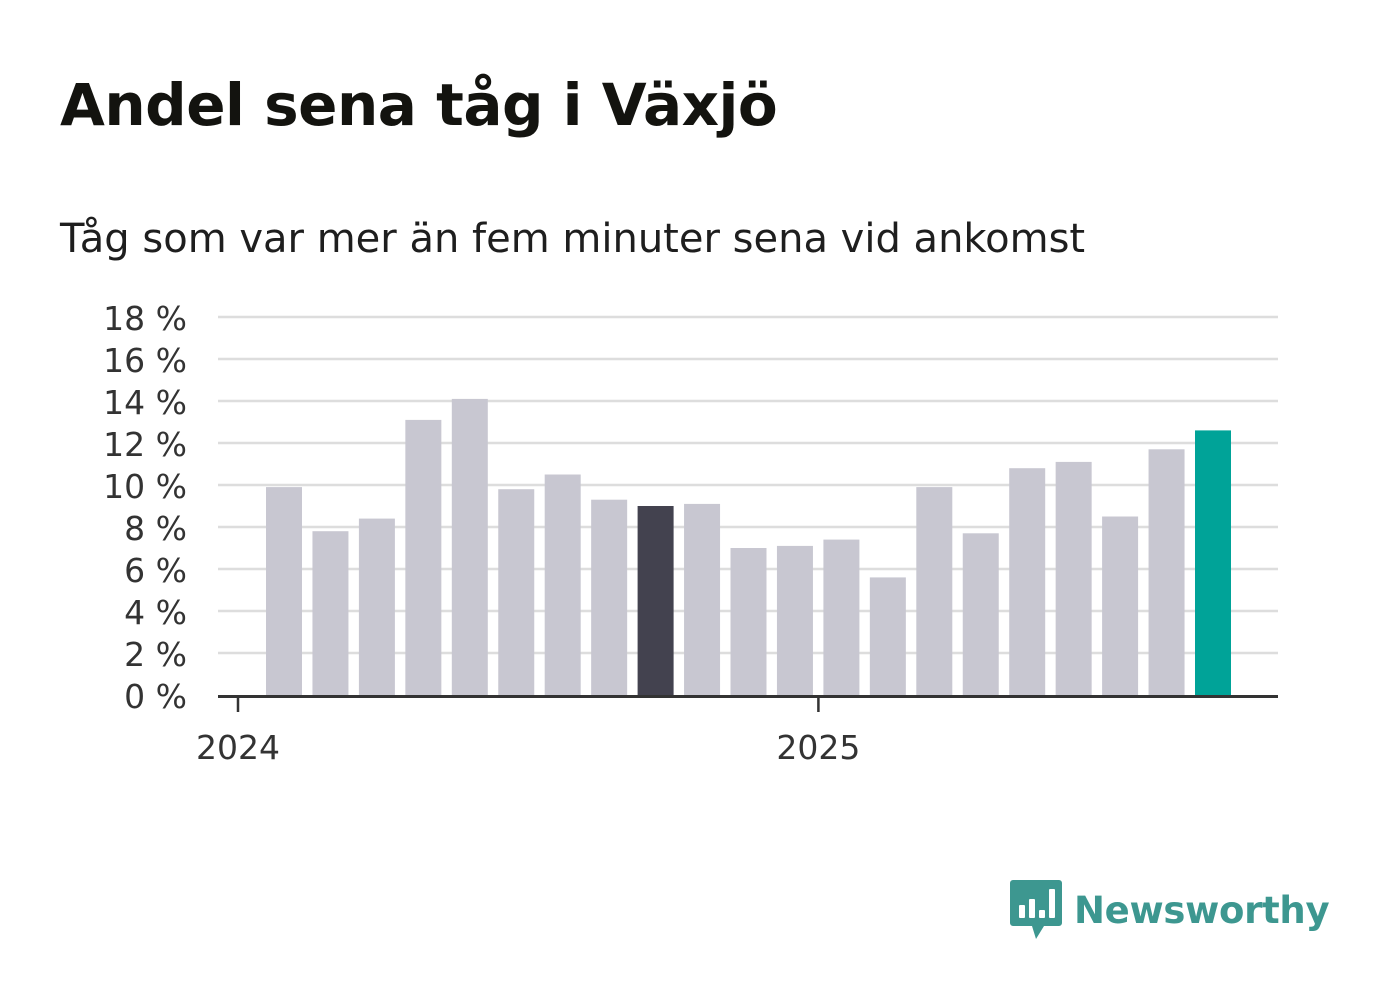  Describe the element at coordinates (155, 528) in the screenshot. I see `y-tick-label: 8 %` at that location.